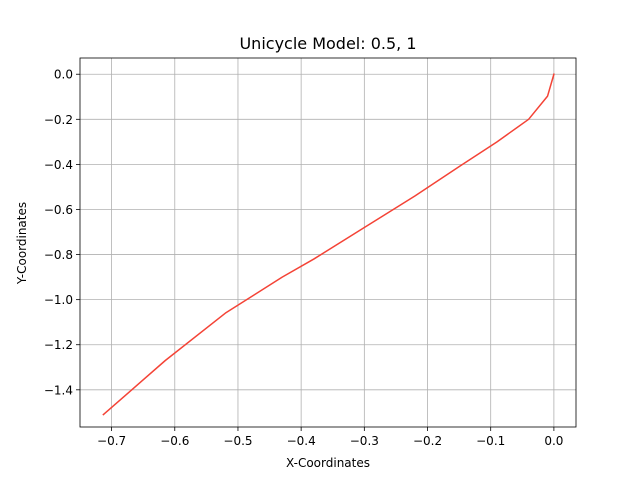 The width and height of the screenshot is (640, 480). I want to click on y-axis-label: Y-Coordinates, so click(22, 243).